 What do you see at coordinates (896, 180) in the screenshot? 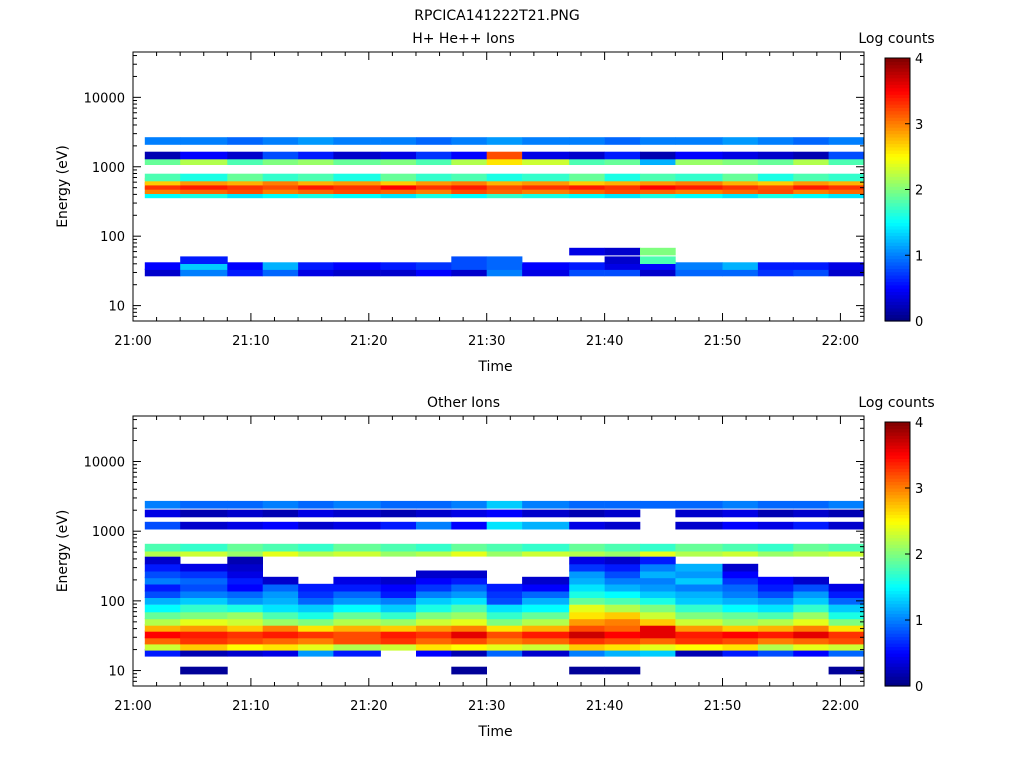
I see `colorbar: 0 1 2 3 4 Log counts` at bounding box center [896, 180].